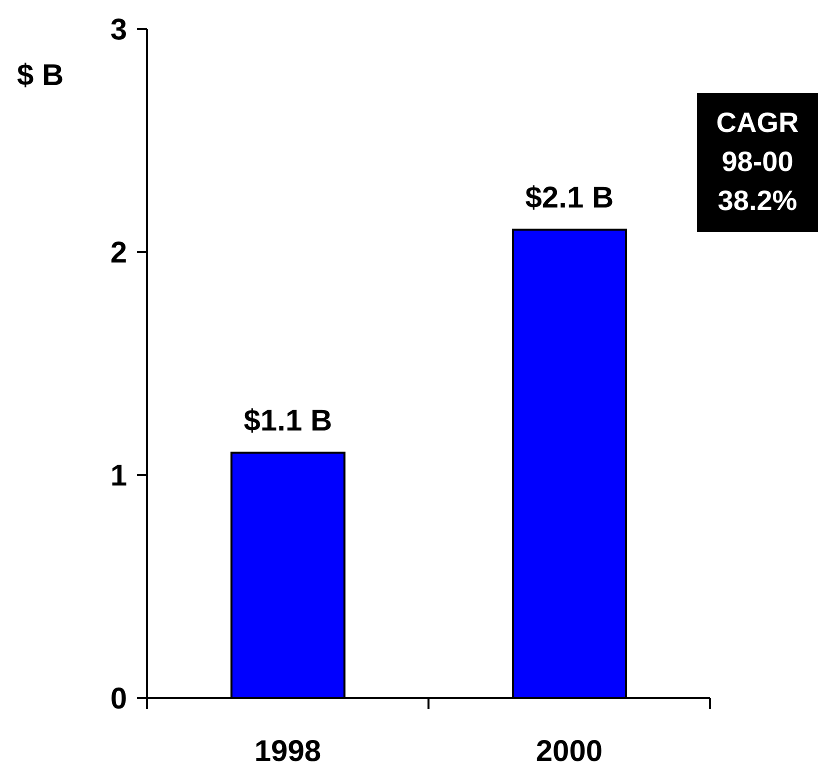 The height and width of the screenshot is (769, 818). I want to click on y-tick-label: 0, so click(118, 699).